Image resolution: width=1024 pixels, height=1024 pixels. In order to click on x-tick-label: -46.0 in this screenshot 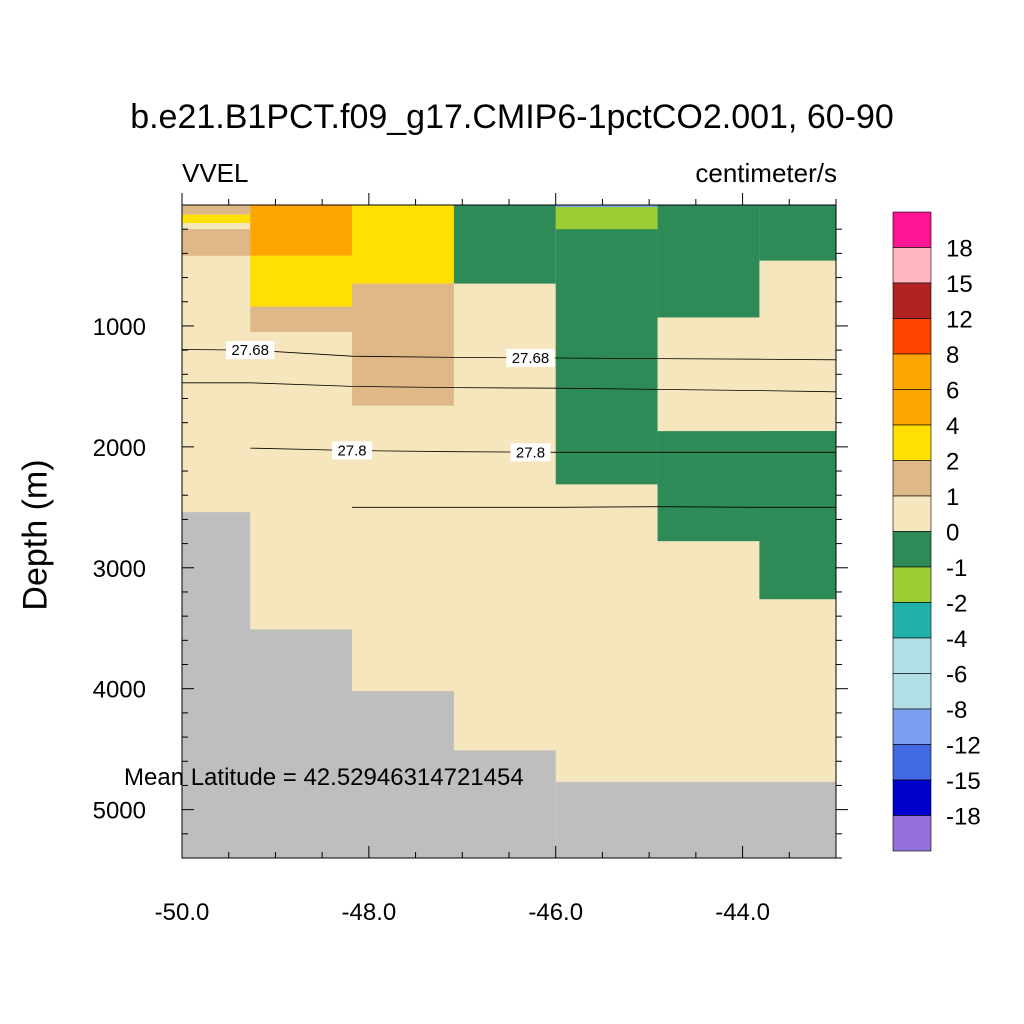, I will do `click(555, 912)`.